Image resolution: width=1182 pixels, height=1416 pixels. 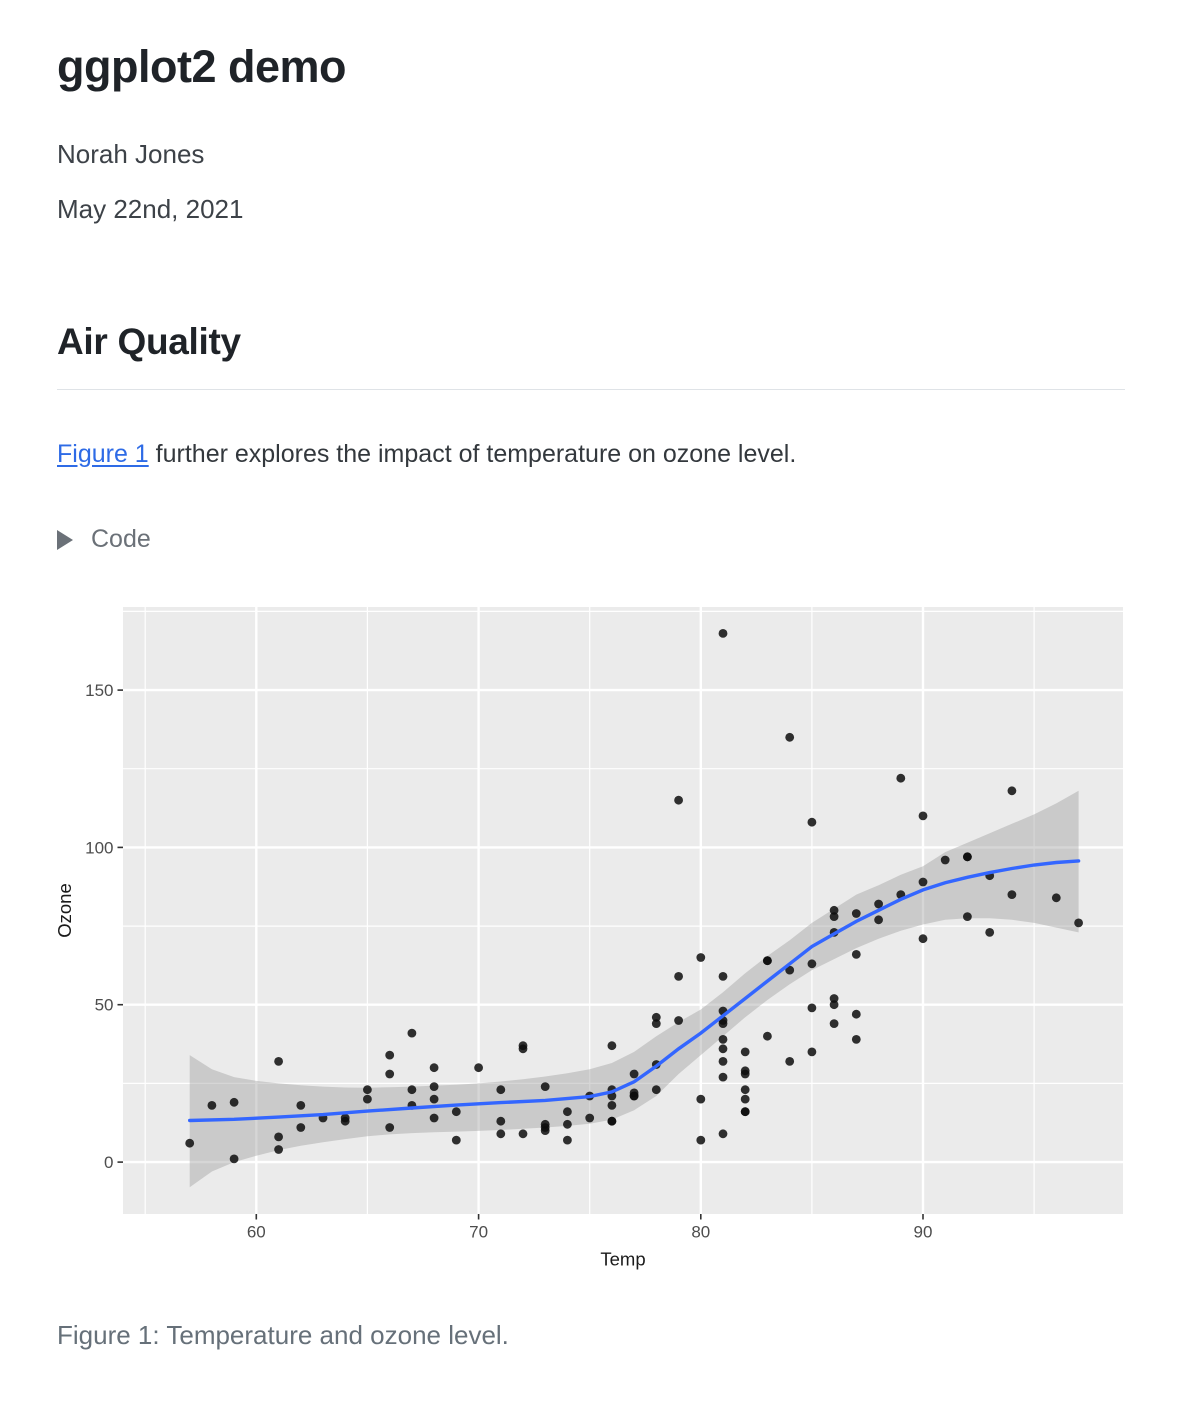 I want to click on author: Norah Jones, so click(x=131, y=153).